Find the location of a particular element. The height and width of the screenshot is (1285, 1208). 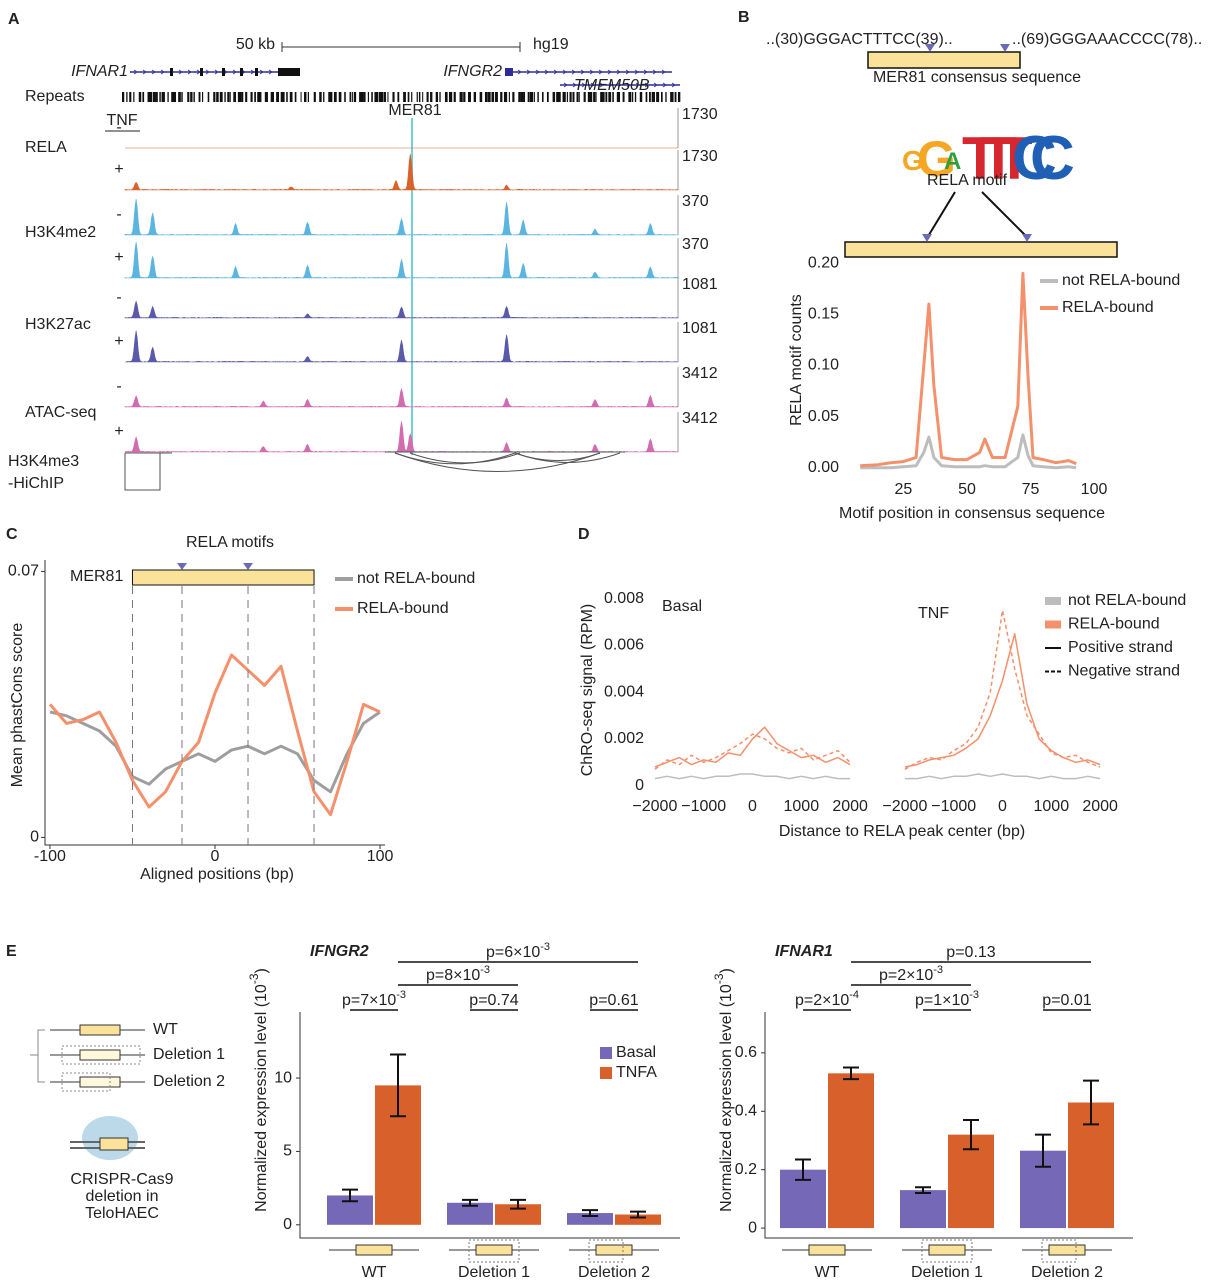

x-tick-label: -100 is located at coordinates (50, 856).